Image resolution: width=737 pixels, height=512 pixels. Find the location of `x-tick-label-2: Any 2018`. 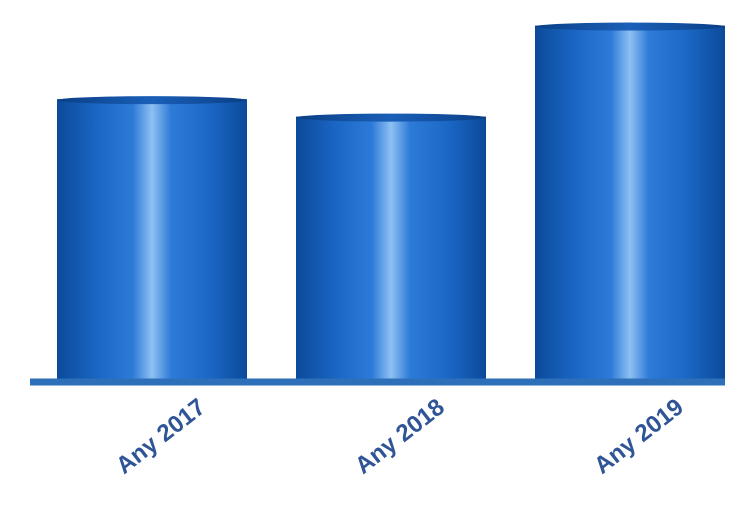

x-tick-label-2: Any 2018 is located at coordinates (400, 436).